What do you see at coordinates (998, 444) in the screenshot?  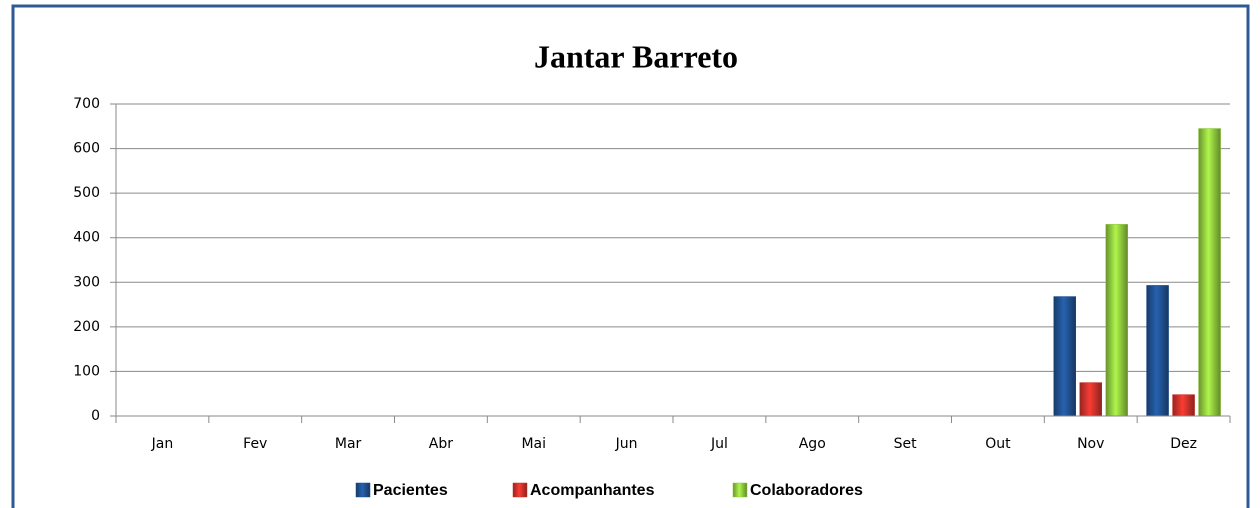 I see `x-tick-label: Out` at bounding box center [998, 444].